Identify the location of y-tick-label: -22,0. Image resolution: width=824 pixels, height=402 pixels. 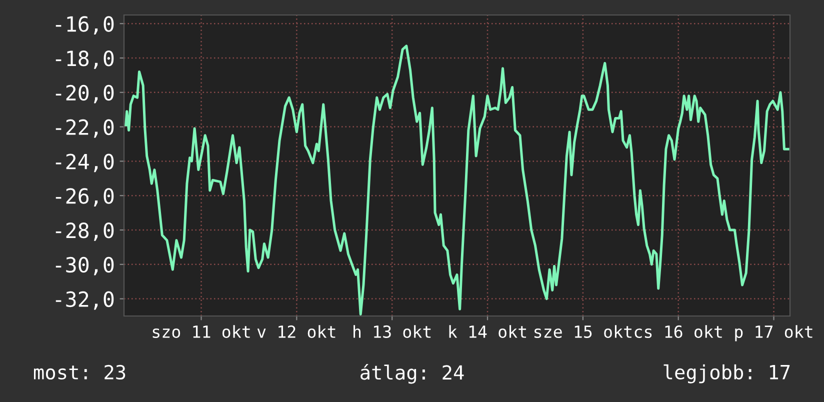
(85, 128).